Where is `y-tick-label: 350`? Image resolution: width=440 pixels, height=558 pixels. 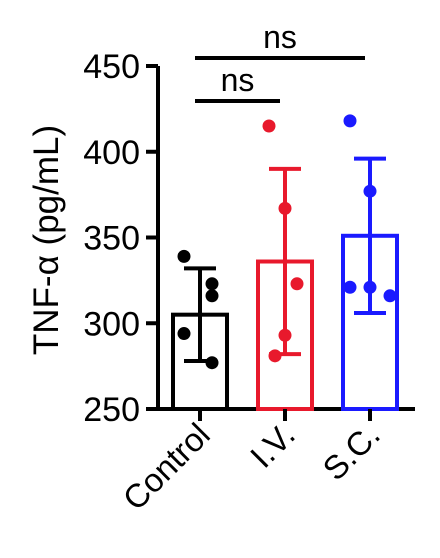 y-tick-label: 350 is located at coordinates (111, 239).